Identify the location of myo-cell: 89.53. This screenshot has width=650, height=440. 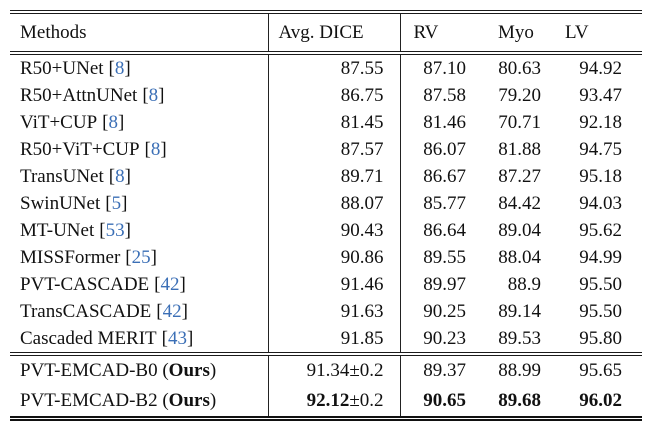
(517, 340).